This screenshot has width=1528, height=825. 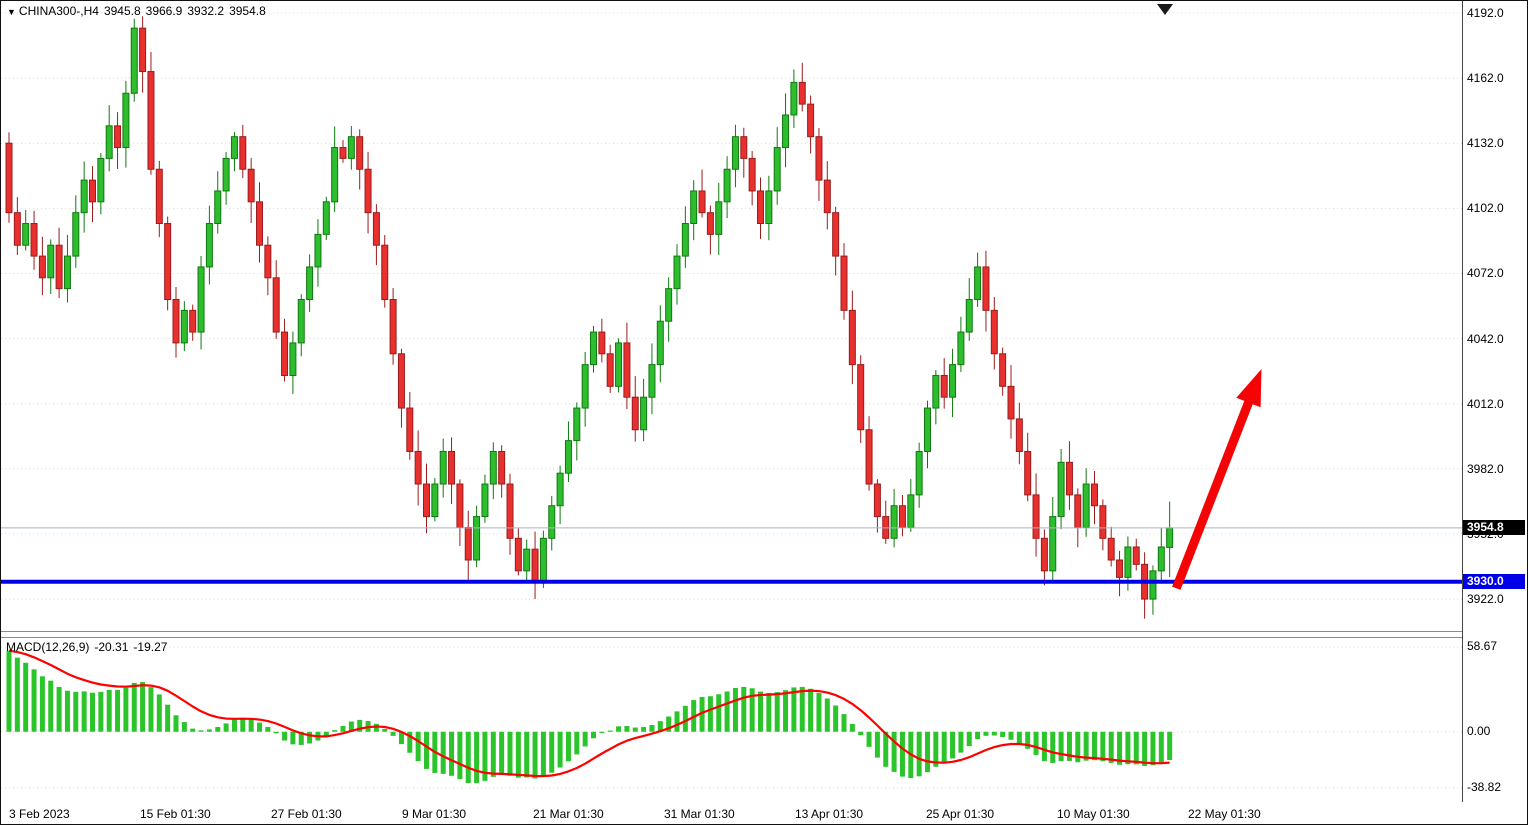 I want to click on quote-open: 3945.8, so click(x=122, y=11).